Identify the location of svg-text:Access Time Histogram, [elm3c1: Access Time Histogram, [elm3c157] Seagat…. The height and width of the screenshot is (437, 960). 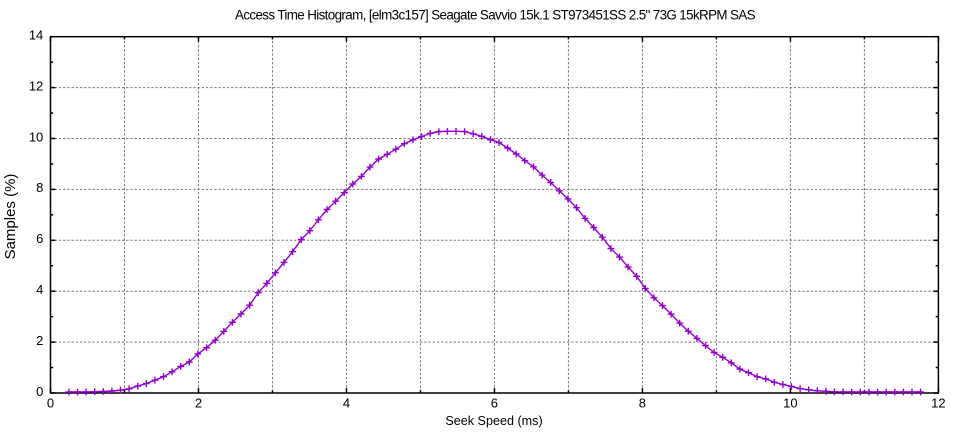
(495, 14).